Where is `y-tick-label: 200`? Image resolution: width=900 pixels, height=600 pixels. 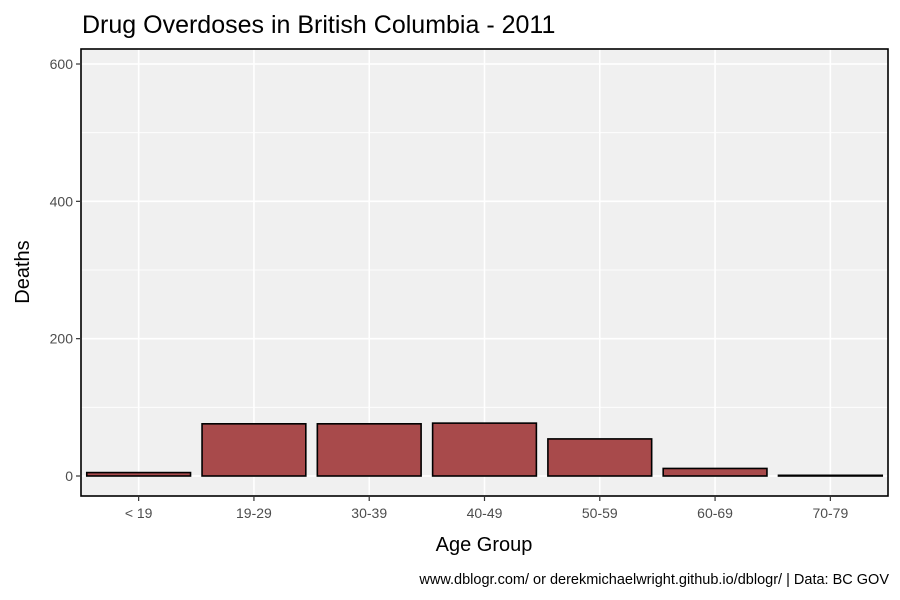 y-tick-label: 200 is located at coordinates (62, 339).